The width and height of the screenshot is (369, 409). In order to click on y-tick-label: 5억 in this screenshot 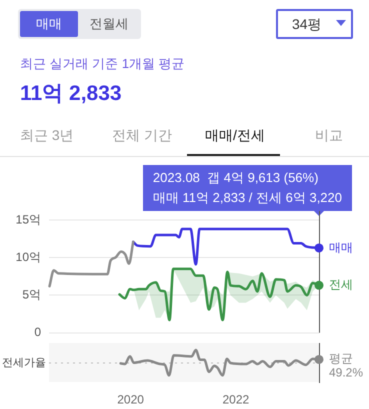, I will do `click(31, 295)`.